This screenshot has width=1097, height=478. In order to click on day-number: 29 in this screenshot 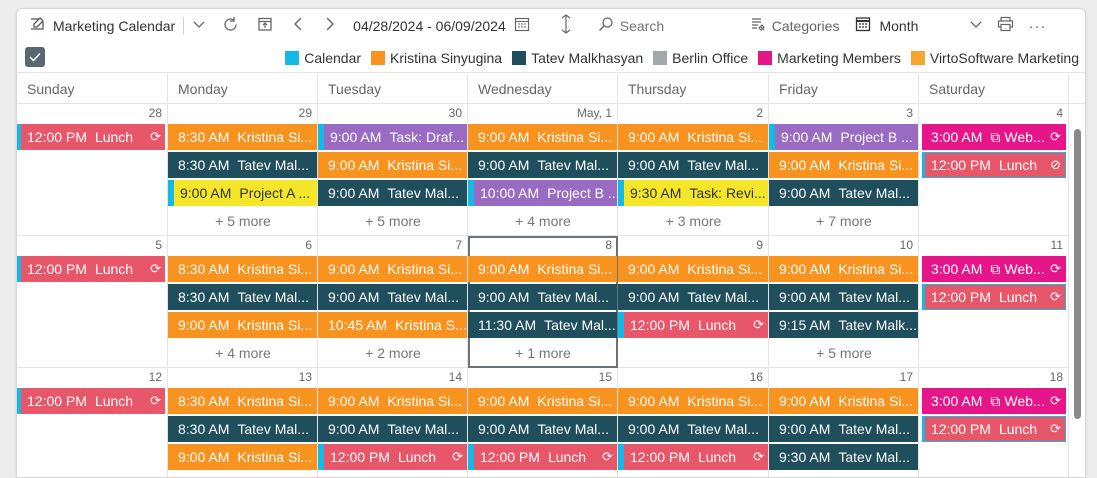, I will do `click(305, 113)`.